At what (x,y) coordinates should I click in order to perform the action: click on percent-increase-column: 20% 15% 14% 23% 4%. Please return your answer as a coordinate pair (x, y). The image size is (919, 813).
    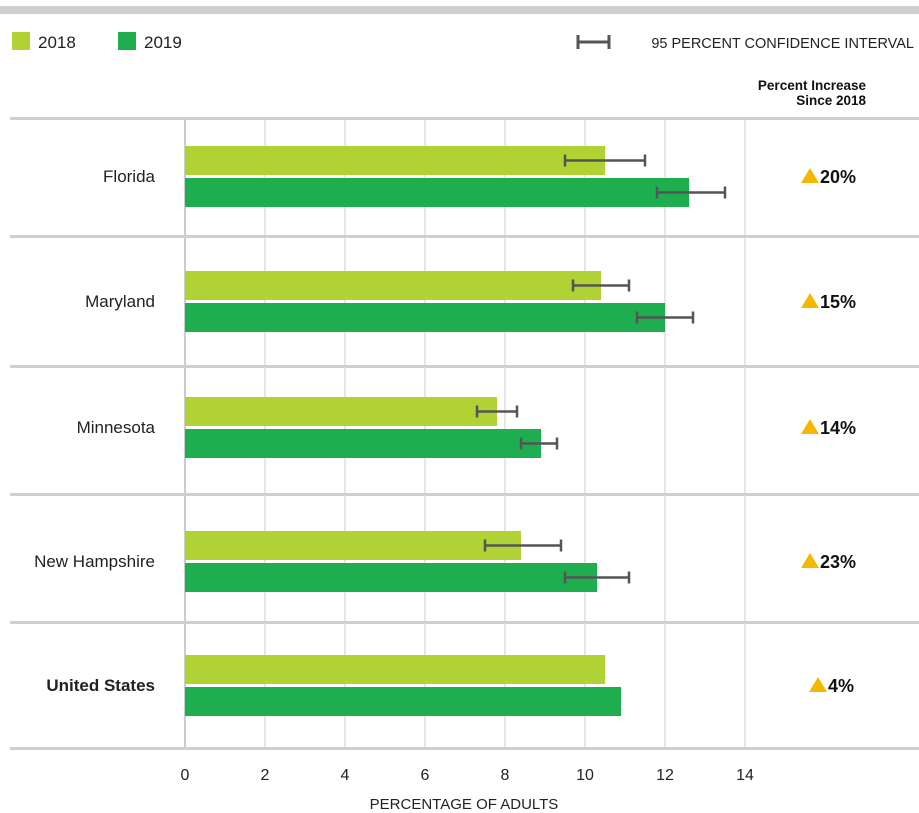
    Looking at the image, I should click on (828, 431).